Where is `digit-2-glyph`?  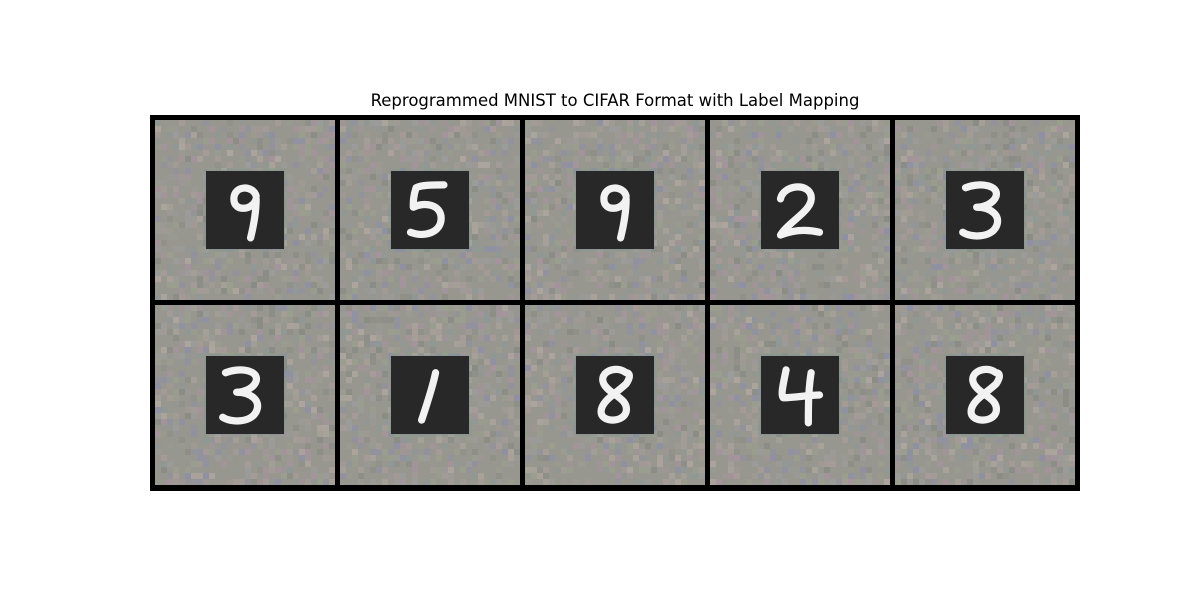 digit-2-glyph is located at coordinates (800, 210).